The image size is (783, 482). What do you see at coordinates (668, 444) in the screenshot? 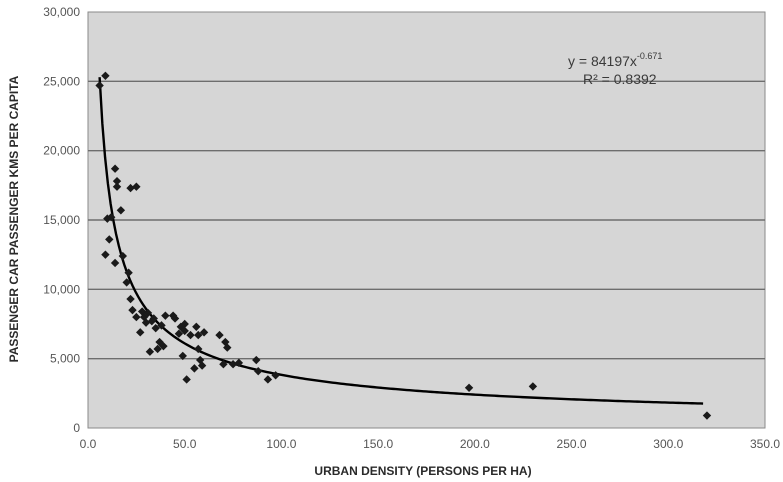
I see `x-tick-label: 300.0` at bounding box center [668, 444].